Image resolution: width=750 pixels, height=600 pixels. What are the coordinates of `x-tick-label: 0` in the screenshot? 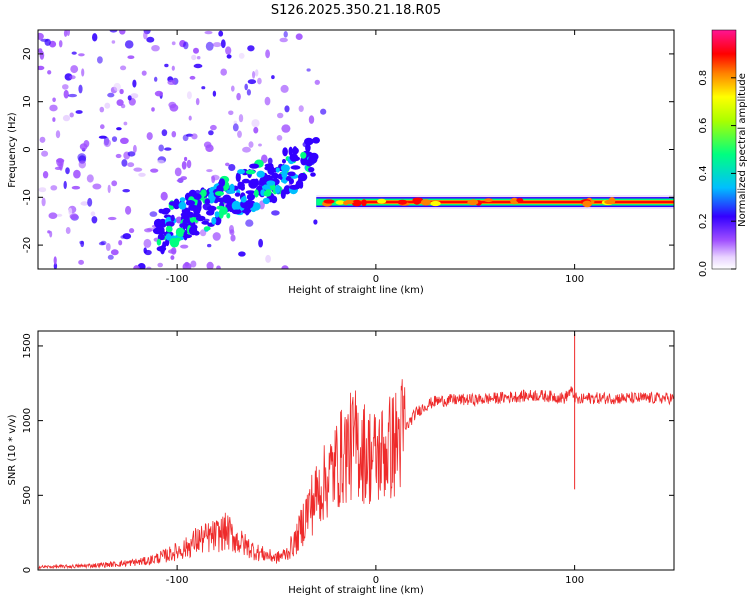 It's located at (376, 279).